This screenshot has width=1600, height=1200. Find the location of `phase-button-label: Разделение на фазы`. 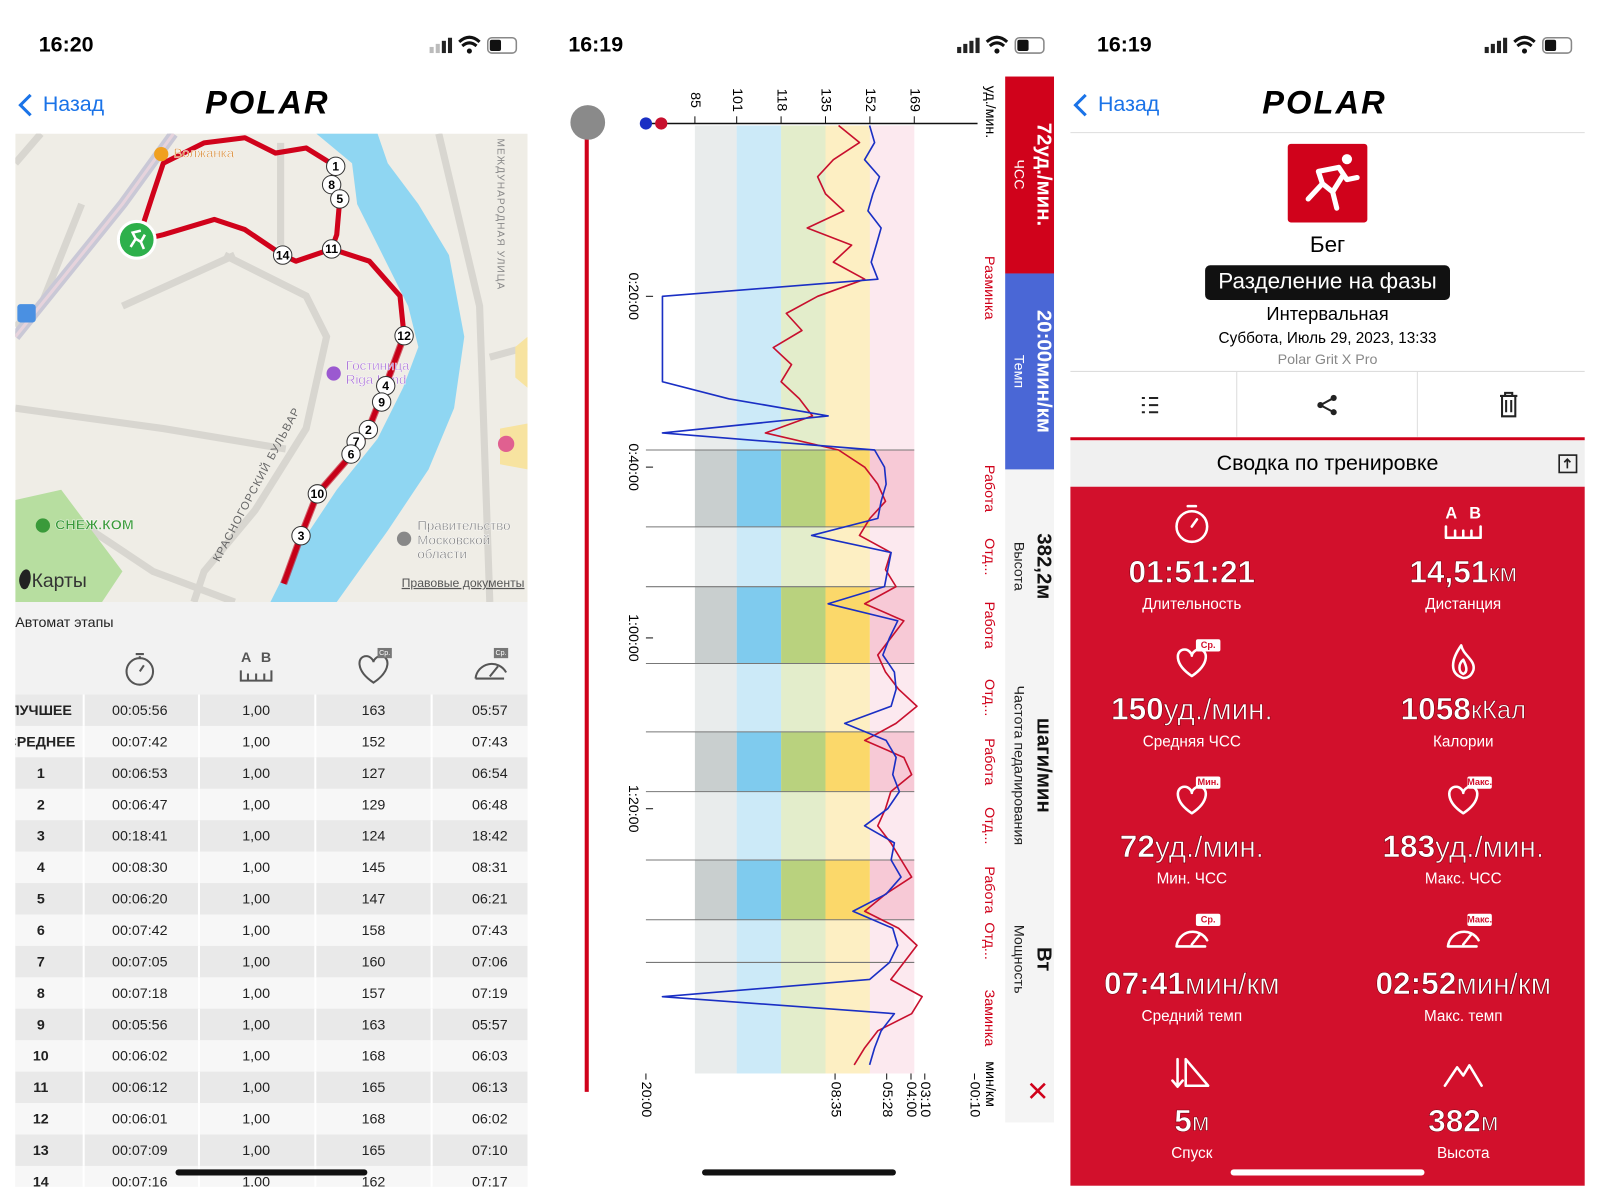

phase-button-label: Разделение на фазы is located at coordinates (1327, 281).